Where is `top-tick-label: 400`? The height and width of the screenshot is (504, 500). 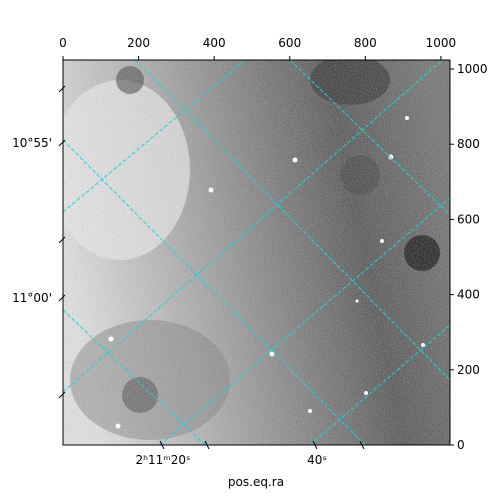 top-tick-label: 400 is located at coordinates (214, 43).